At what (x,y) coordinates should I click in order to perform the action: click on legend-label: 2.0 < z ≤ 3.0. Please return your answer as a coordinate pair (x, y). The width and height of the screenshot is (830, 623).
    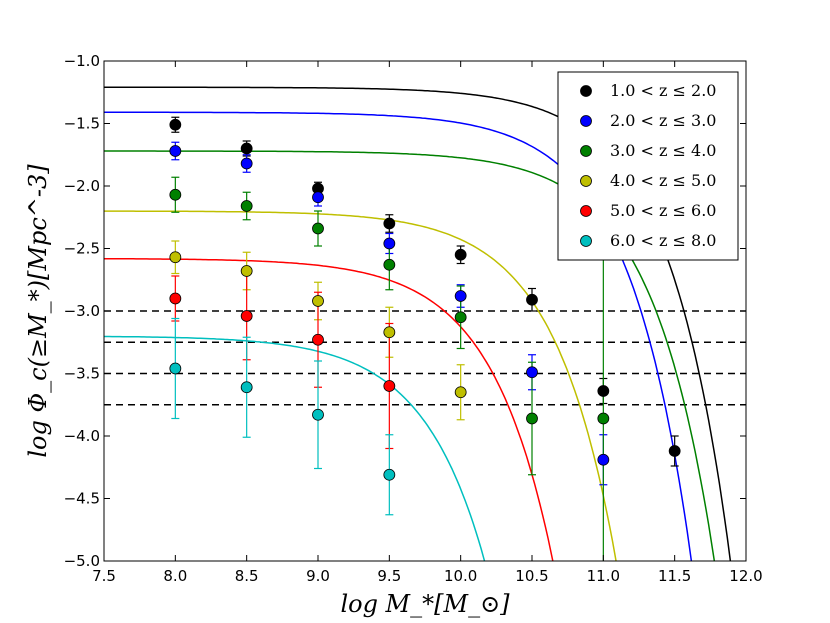
    Looking at the image, I should click on (663, 120).